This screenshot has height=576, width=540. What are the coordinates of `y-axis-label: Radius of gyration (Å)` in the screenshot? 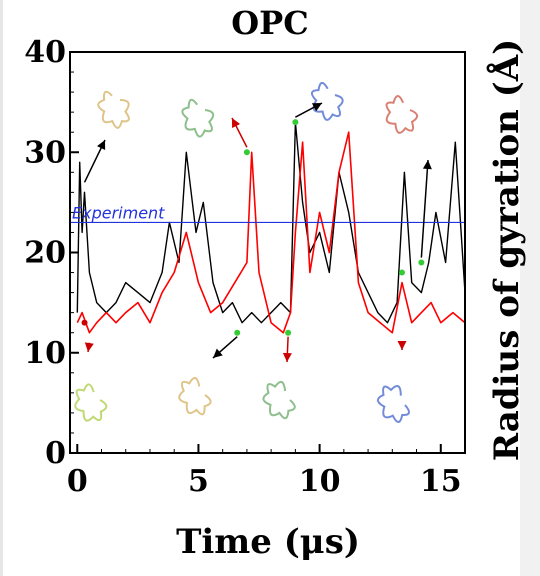 It's located at (506, 250).